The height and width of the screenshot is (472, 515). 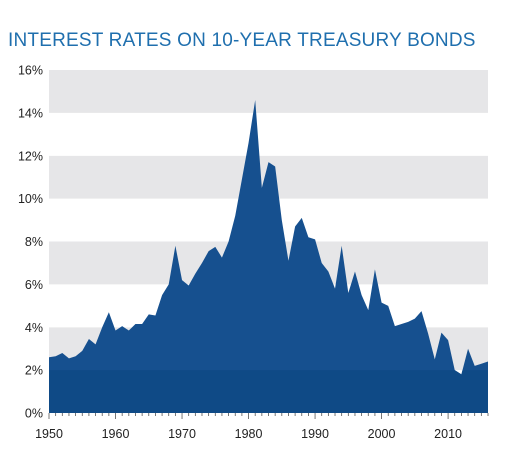 I want to click on x-tick-label: 1960, so click(x=116, y=434).